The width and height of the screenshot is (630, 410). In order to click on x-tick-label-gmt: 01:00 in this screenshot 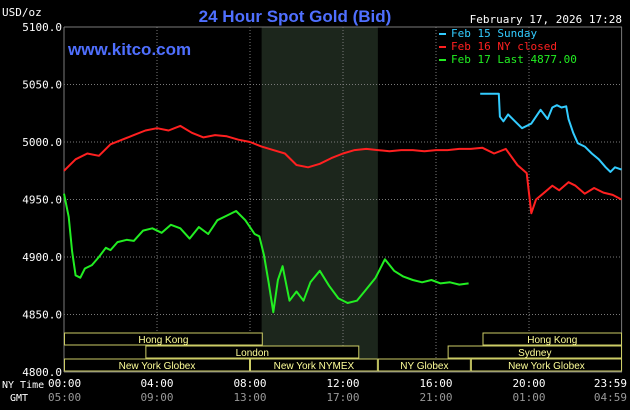, I will do `click(528, 397)`.